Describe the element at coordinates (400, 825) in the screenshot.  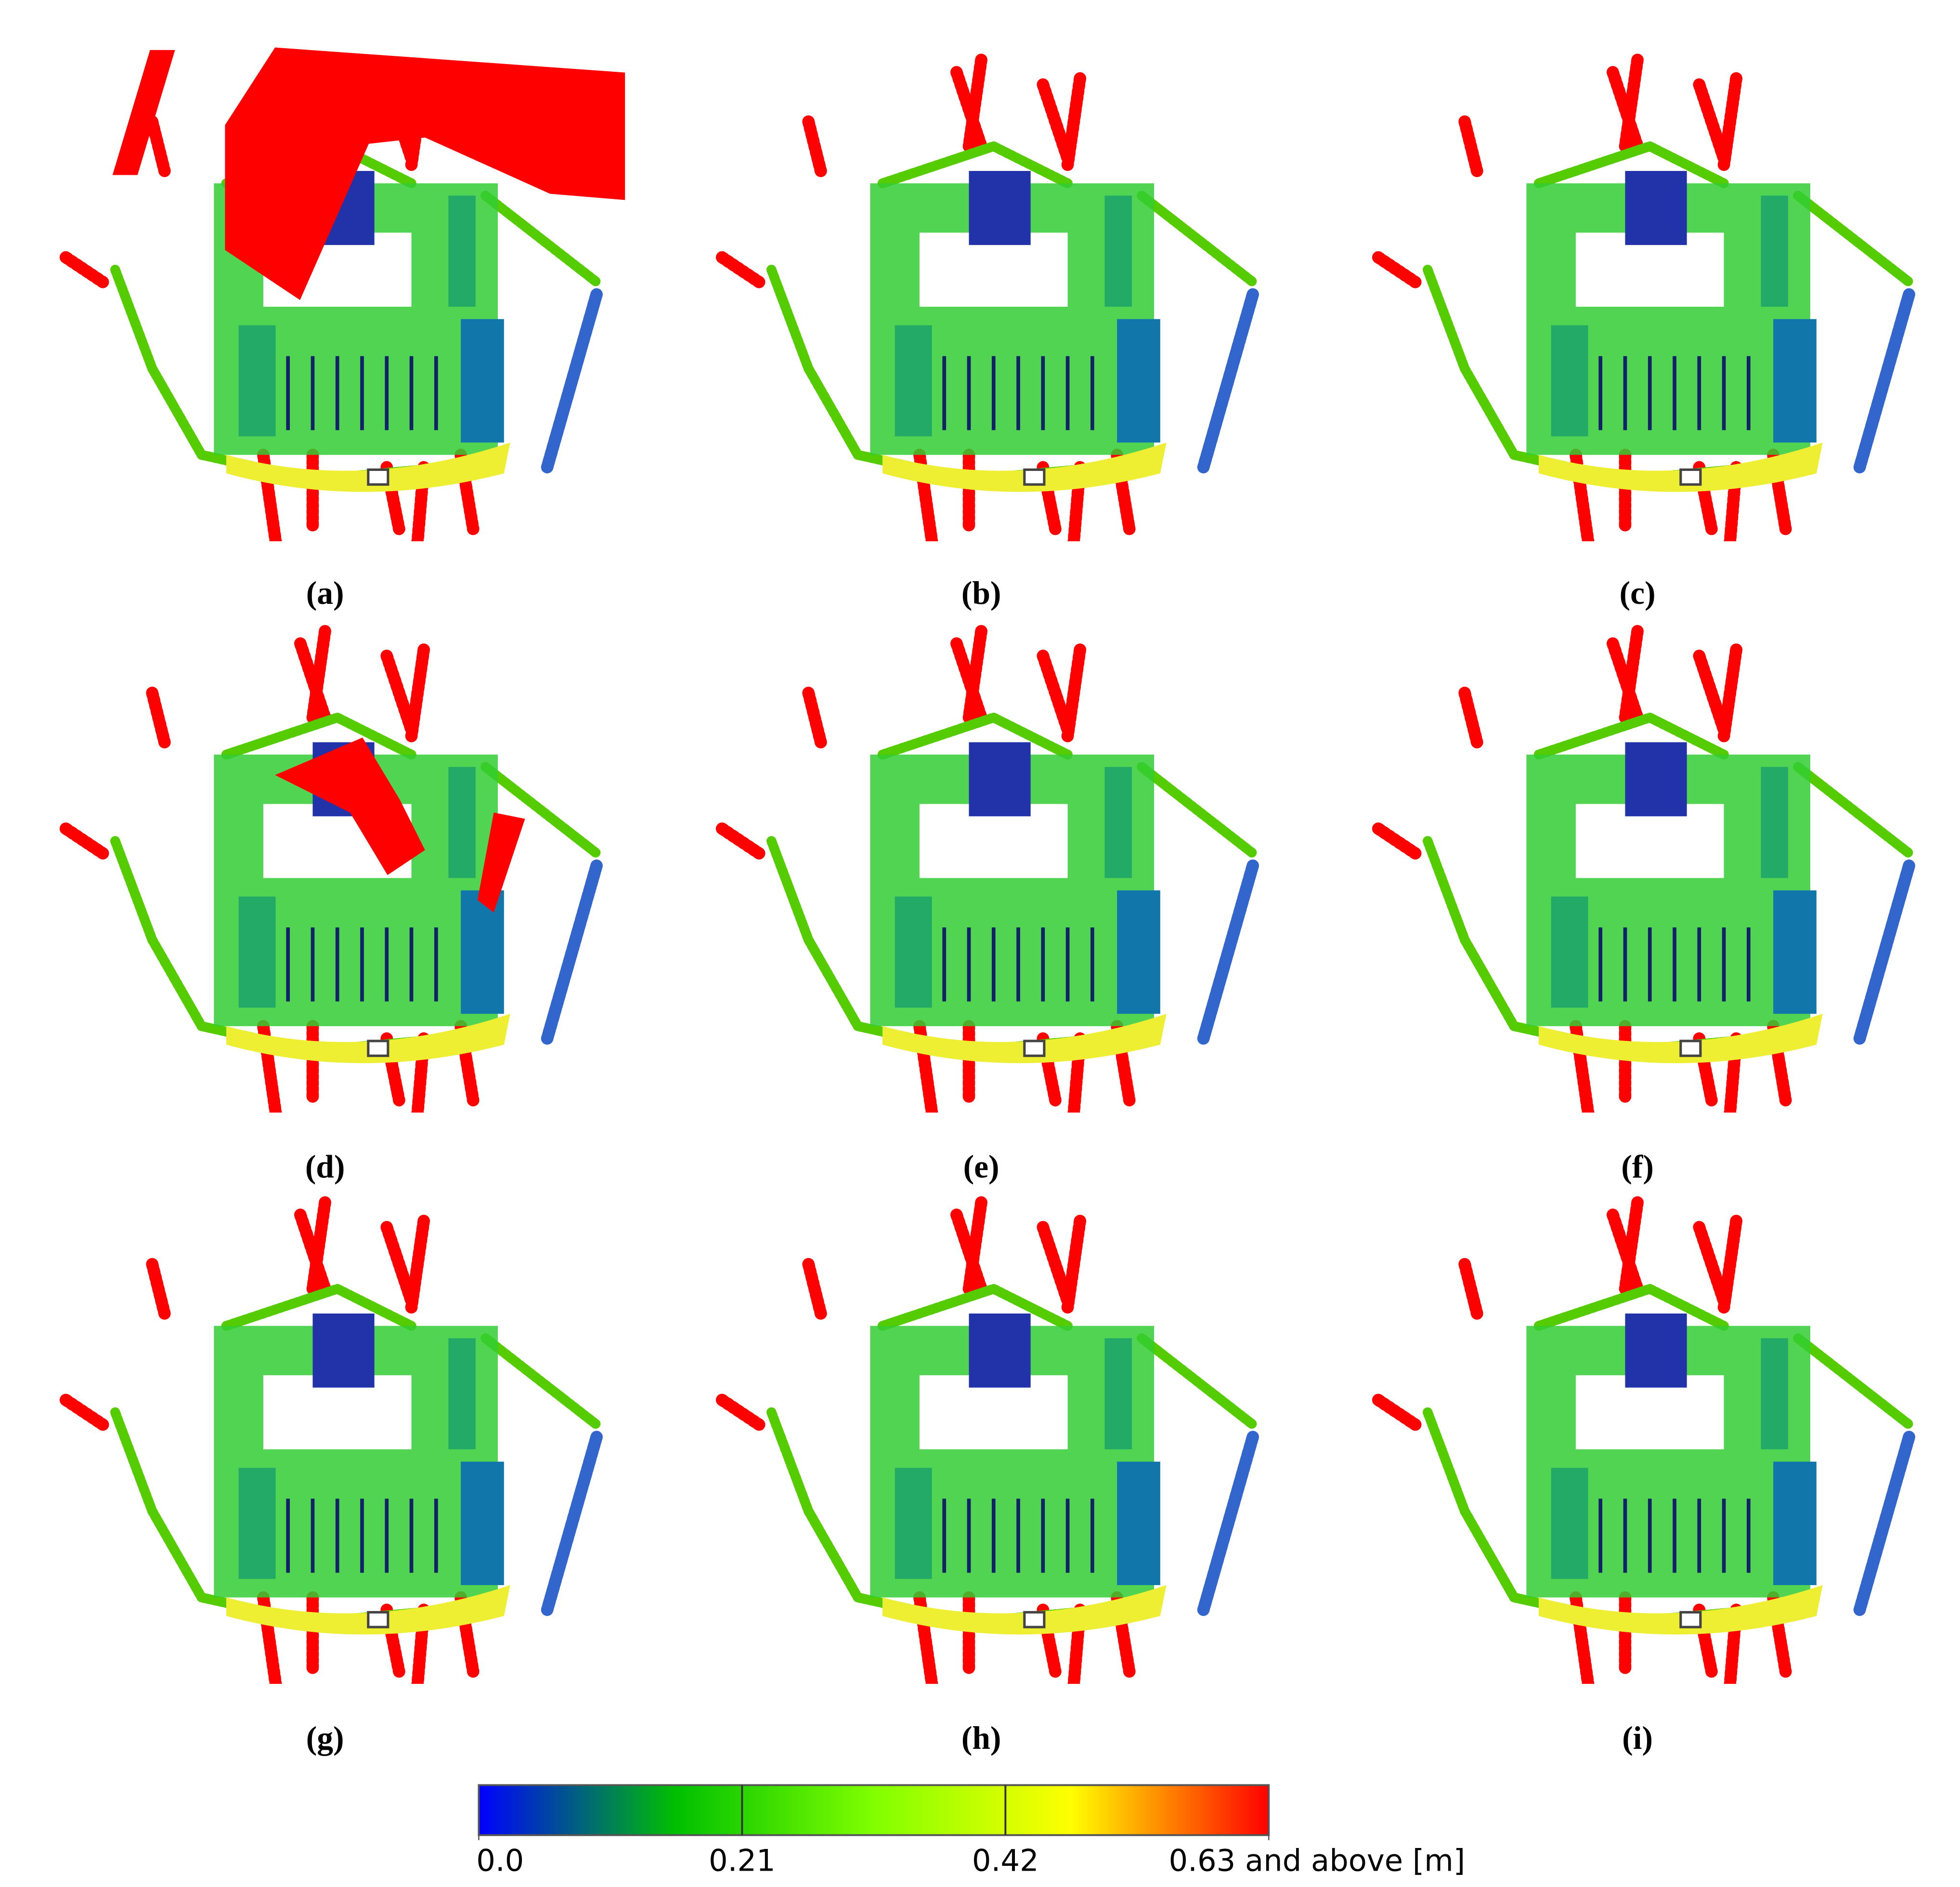
I see `outlier-d` at that location.